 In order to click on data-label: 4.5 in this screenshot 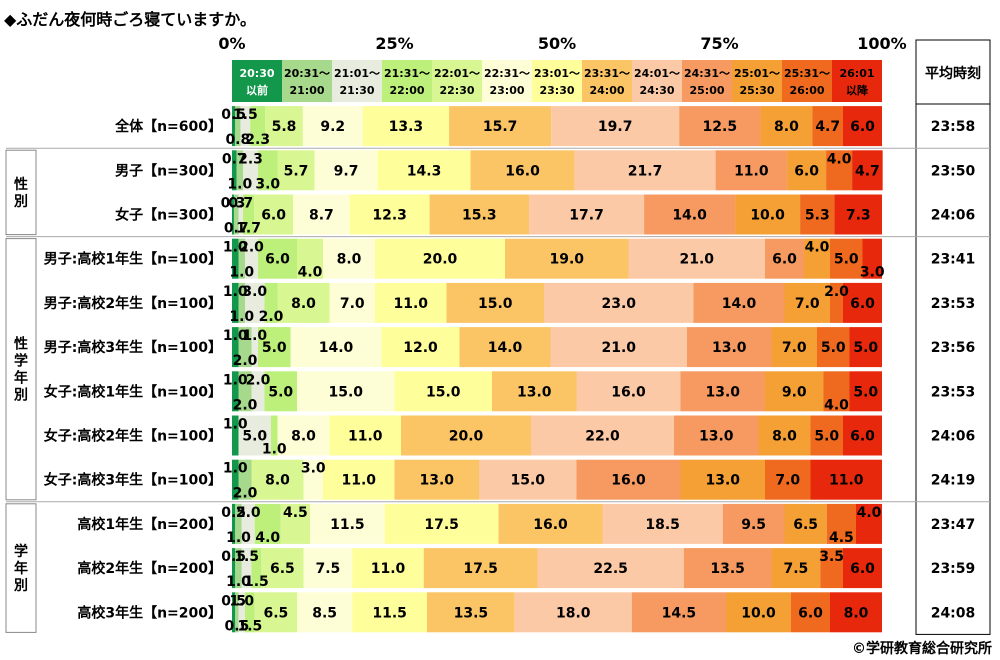, I will do `click(295, 513)`.